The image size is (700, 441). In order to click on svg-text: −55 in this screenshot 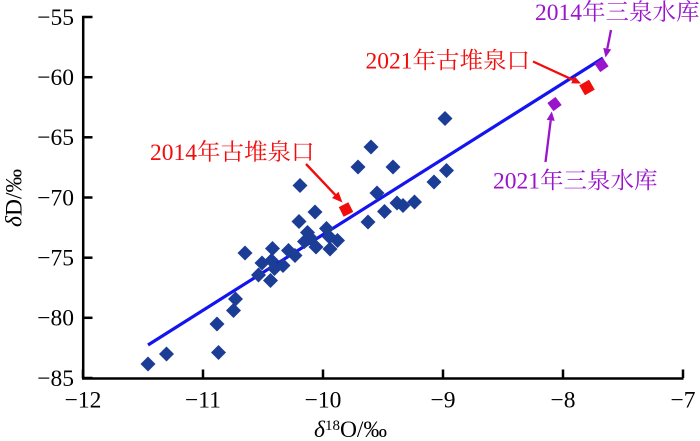, I will do `click(55, 18)`.